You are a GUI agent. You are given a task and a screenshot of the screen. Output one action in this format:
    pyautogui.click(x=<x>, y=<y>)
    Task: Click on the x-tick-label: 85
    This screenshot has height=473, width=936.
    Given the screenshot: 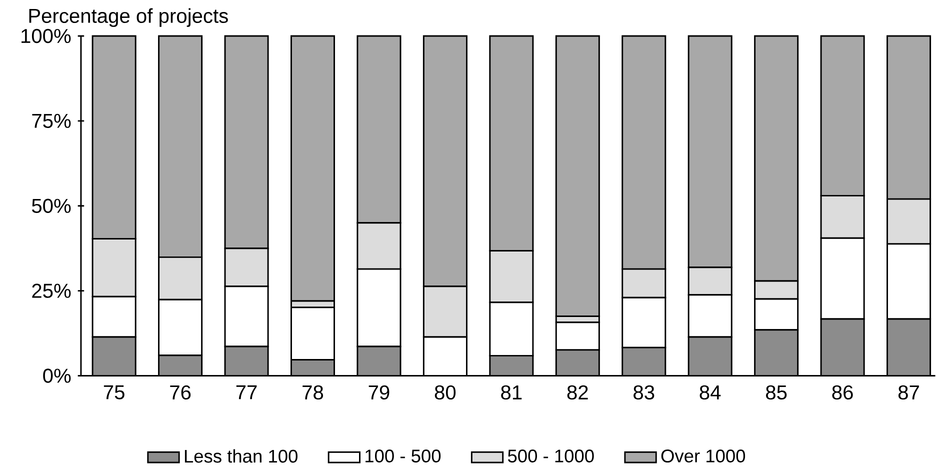 What is the action you would take?
    pyautogui.click(x=776, y=393)
    